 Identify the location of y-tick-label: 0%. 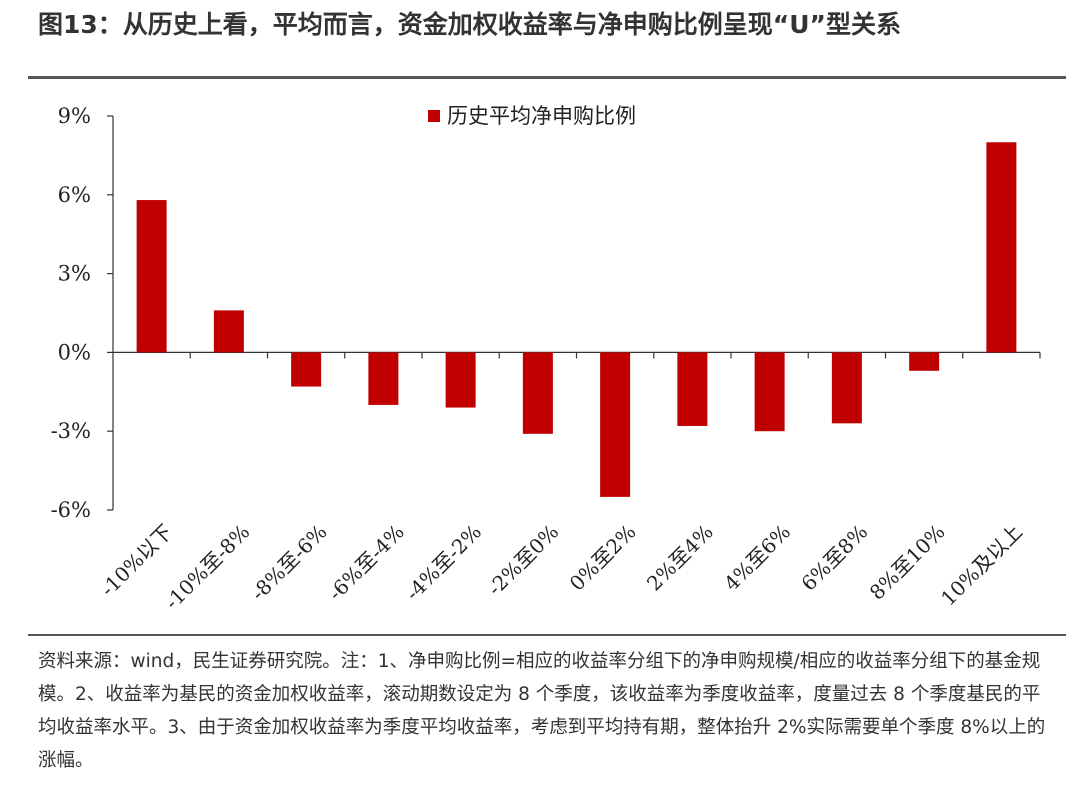
(74, 352).